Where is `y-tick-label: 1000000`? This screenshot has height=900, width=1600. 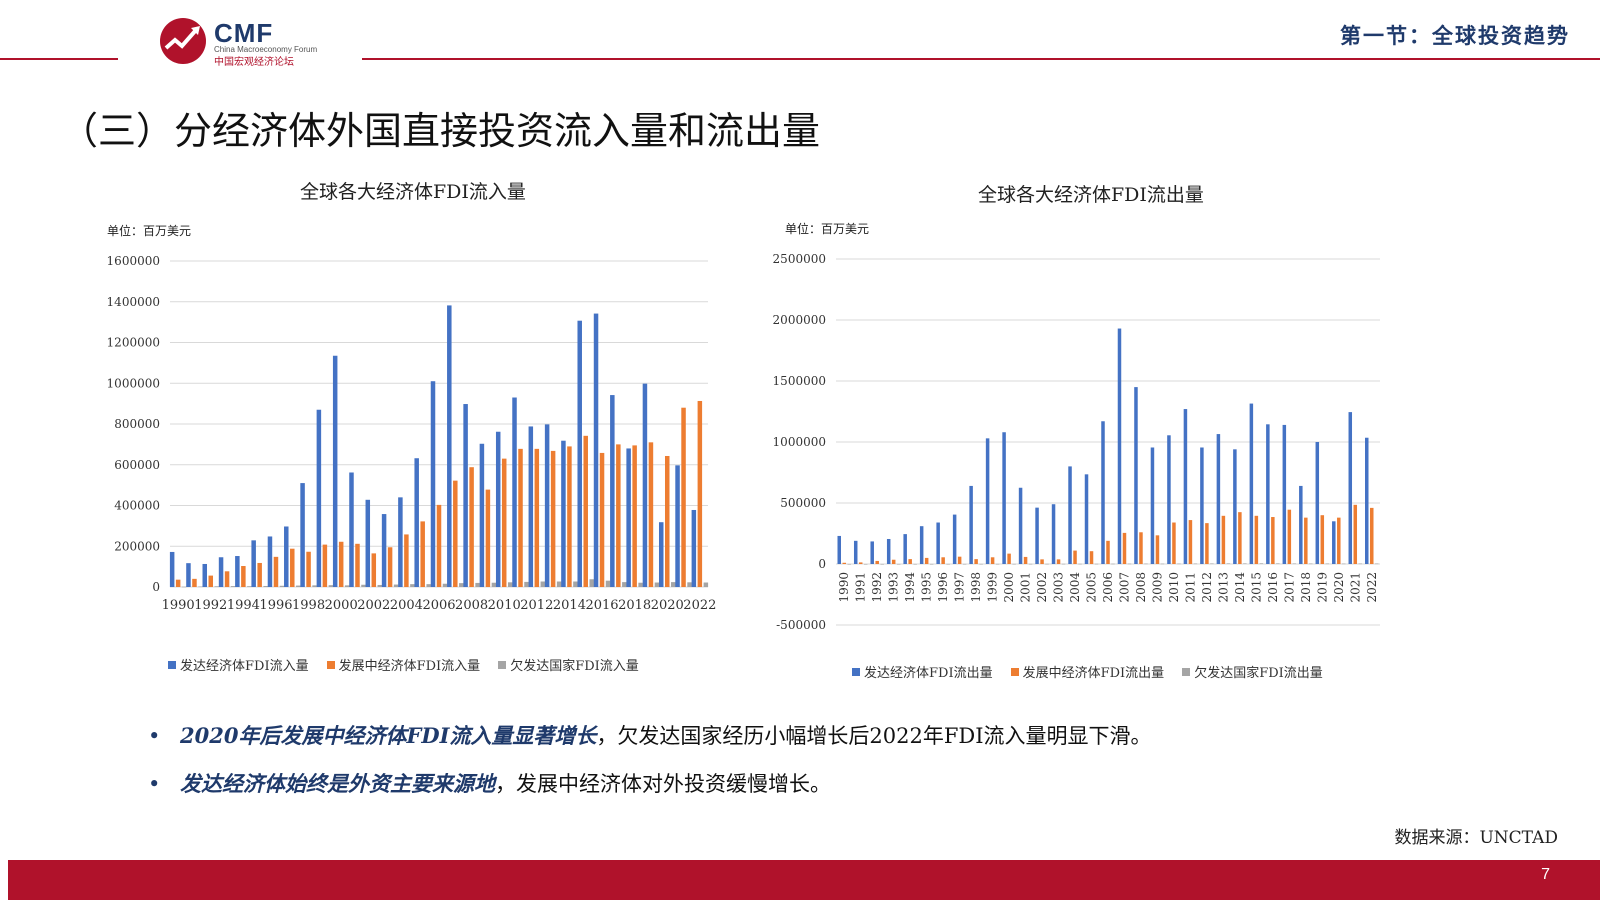 y-tick-label: 1000000 is located at coordinates (133, 383).